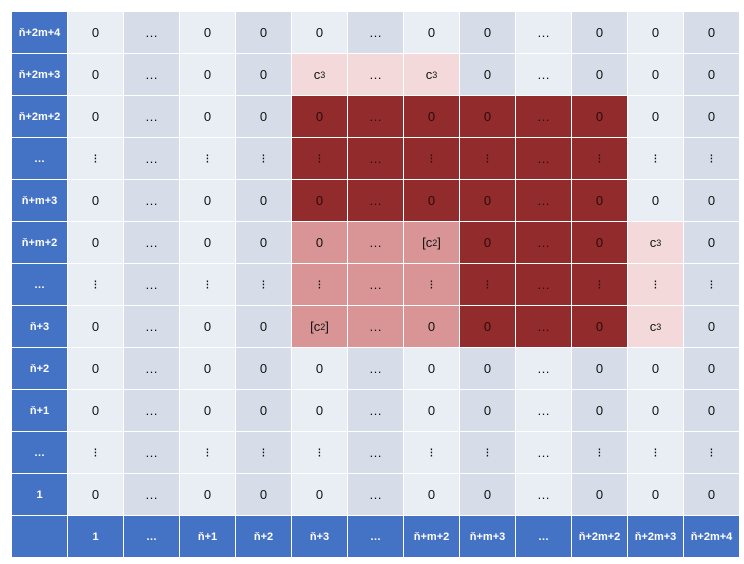 The image size is (744, 564). Describe the element at coordinates (40, 537) in the screenshot. I see `corner-cell` at that location.